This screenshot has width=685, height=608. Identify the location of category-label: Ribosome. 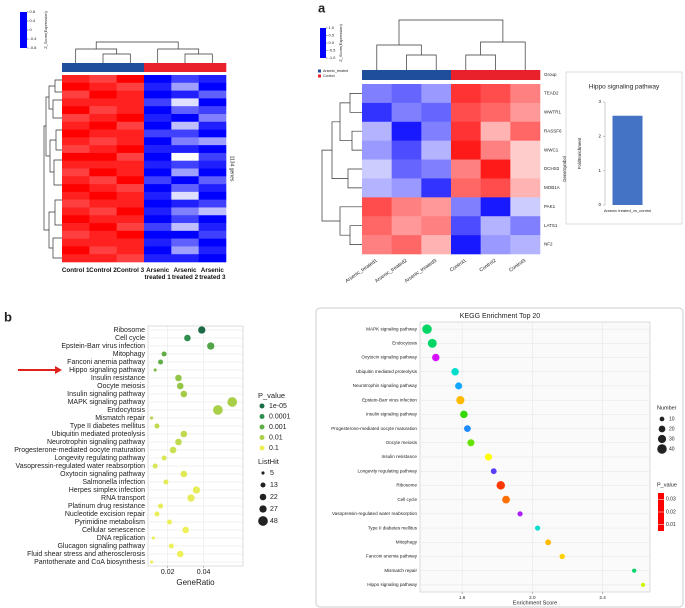
(129, 330).